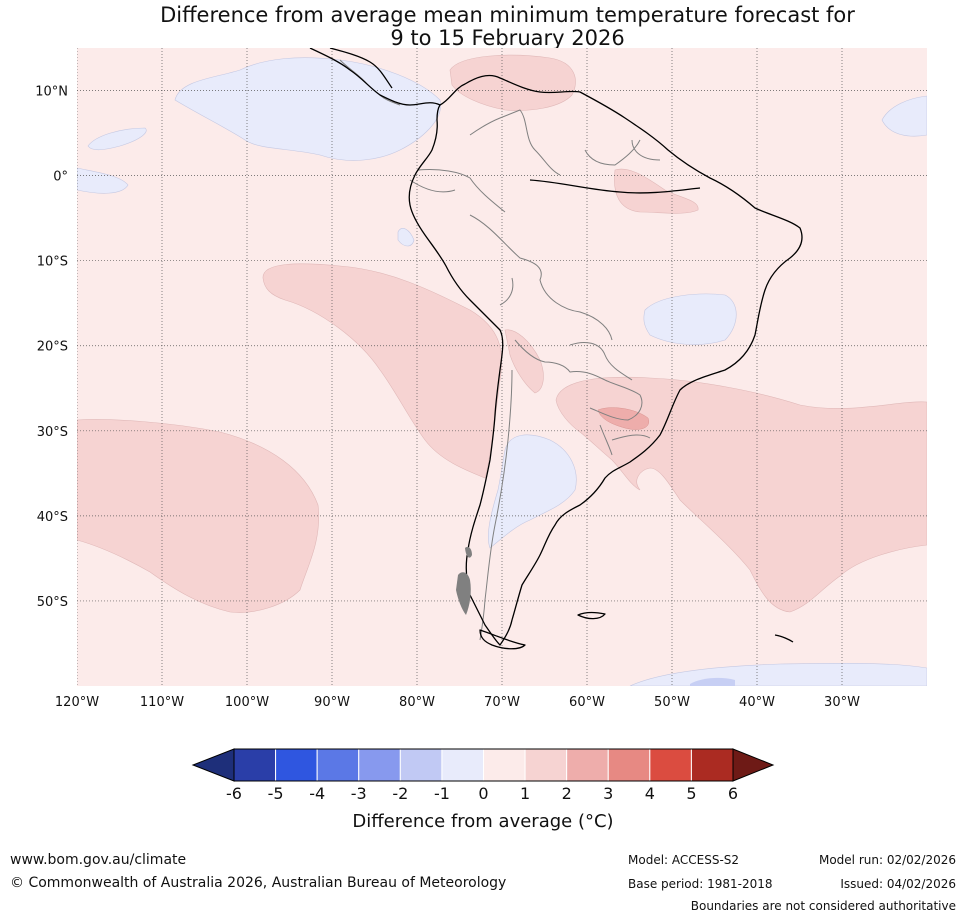  What do you see at coordinates (784, 638) in the screenshot?
I see `coast-south-georgia` at bounding box center [784, 638].